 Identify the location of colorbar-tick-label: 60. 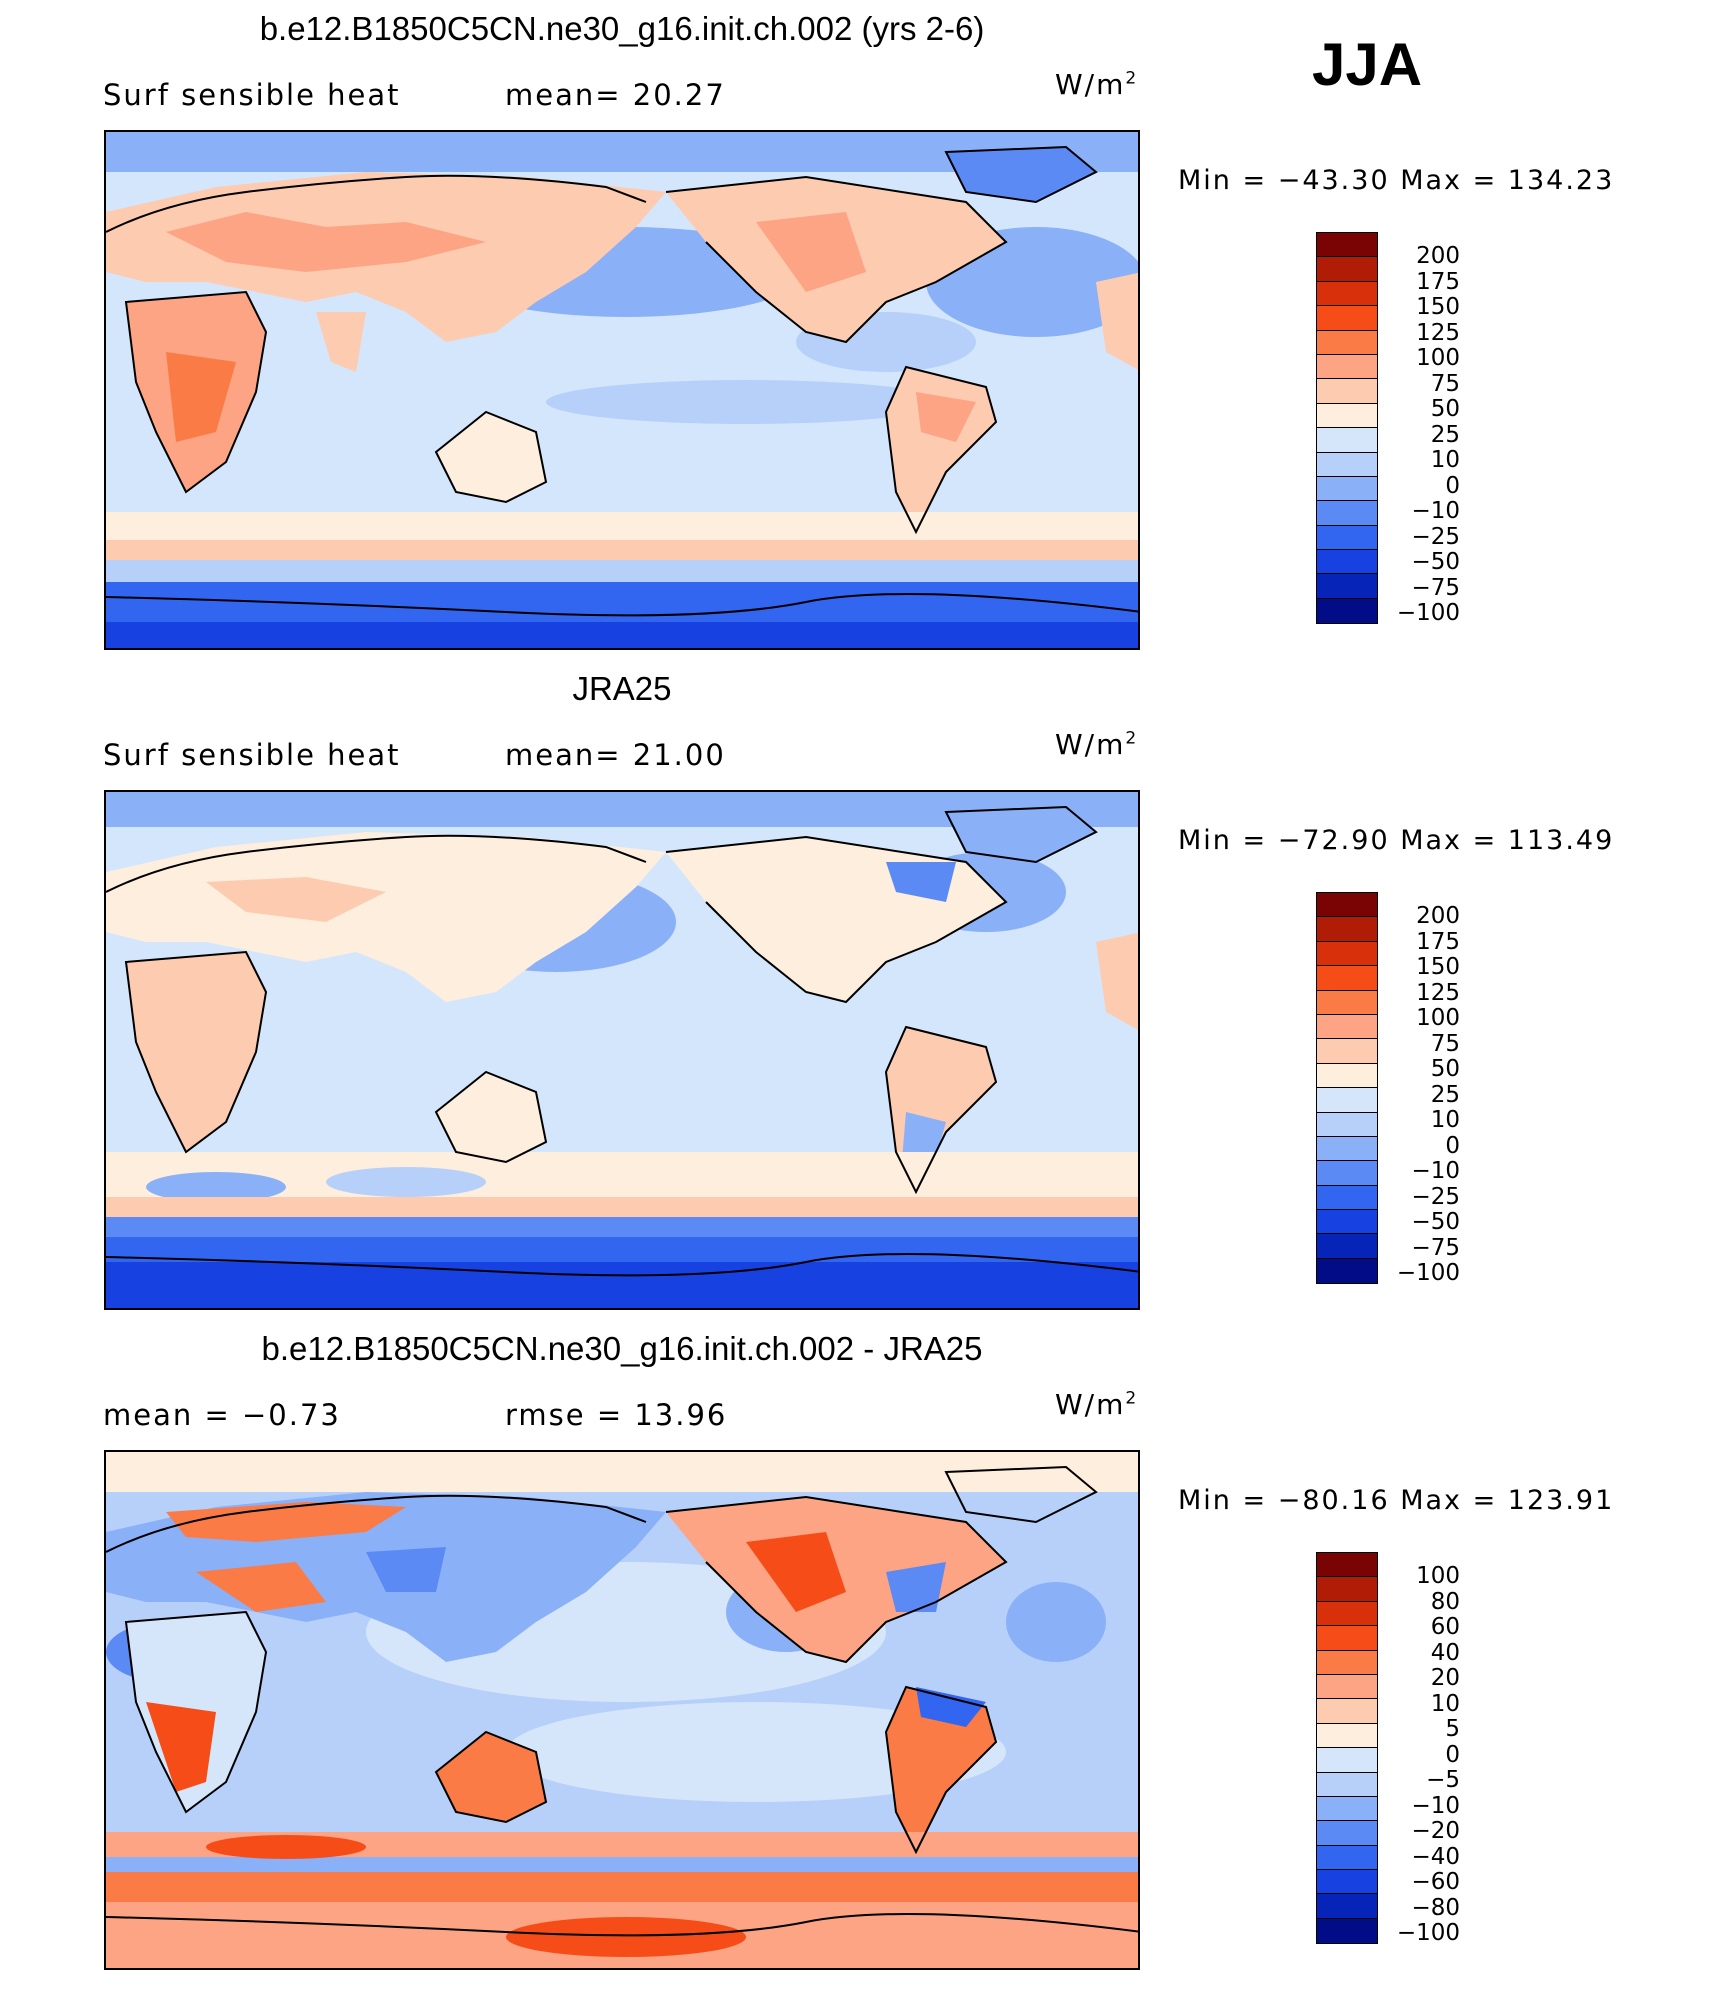
(1445, 1627).